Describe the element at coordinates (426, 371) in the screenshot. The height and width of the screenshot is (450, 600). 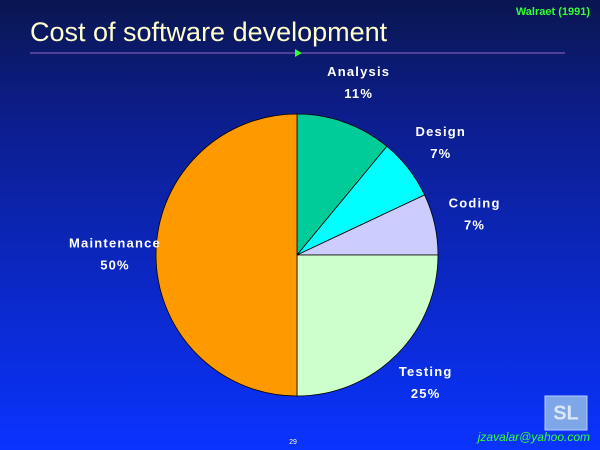
I see `slice-label: Testing` at that location.